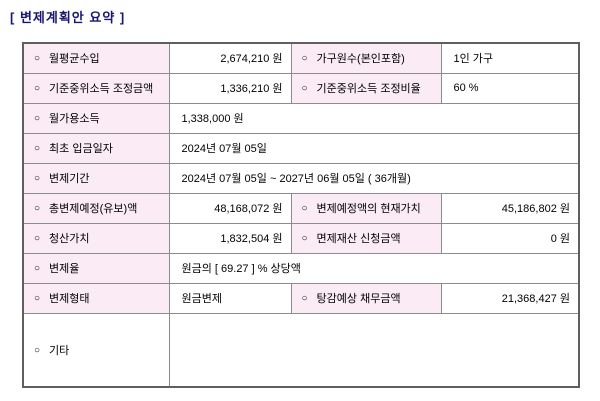 The height and width of the screenshot is (401, 600). I want to click on label-etc: ○ 기타, so click(96, 350).